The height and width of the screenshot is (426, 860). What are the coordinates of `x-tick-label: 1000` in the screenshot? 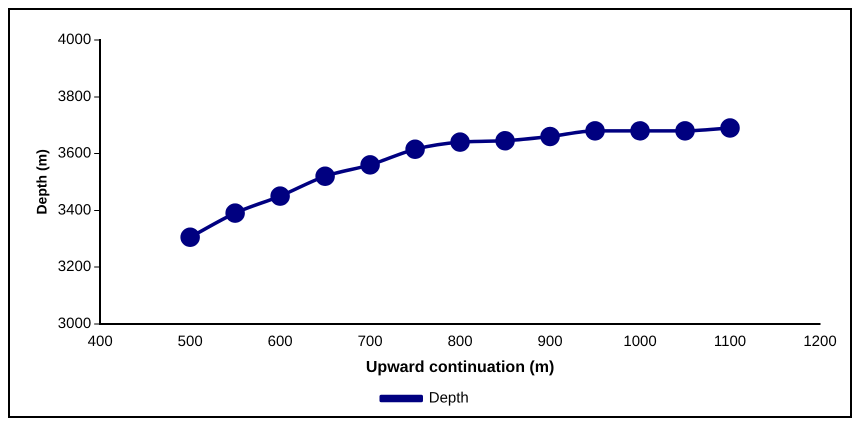 It's located at (640, 341).